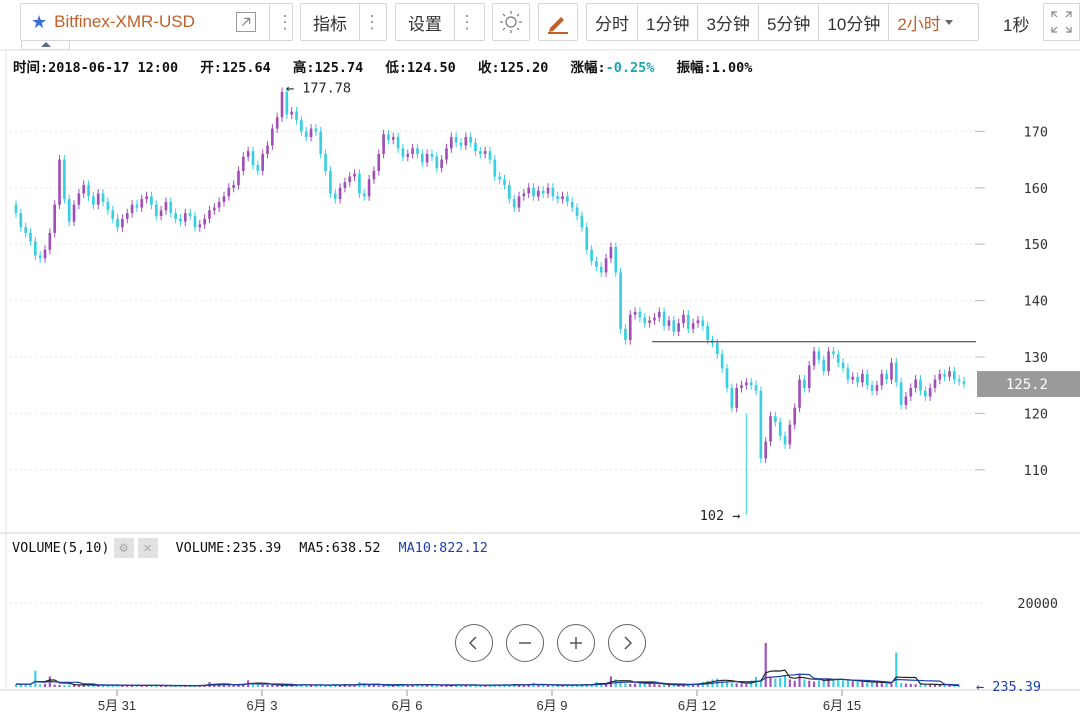  What do you see at coordinates (147, 548) in the screenshot?
I see `close-icon: ✕` at bounding box center [147, 548].